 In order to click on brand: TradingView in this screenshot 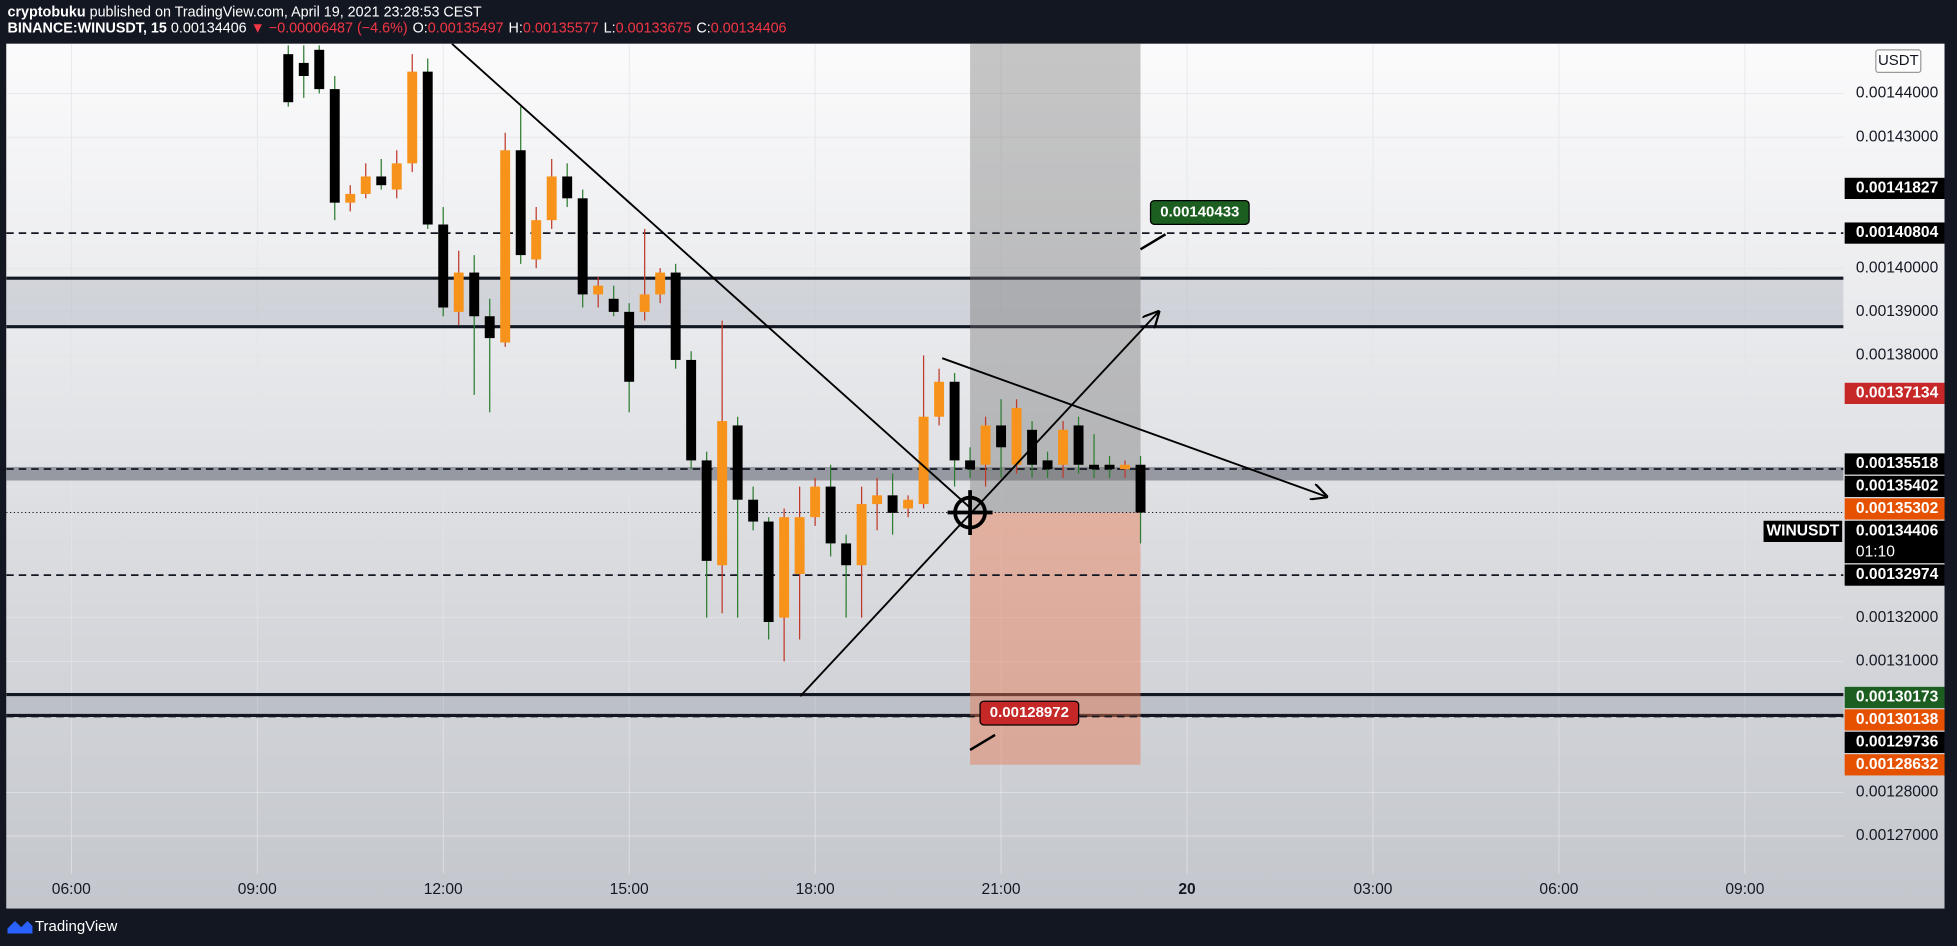, I will do `click(76, 926)`.